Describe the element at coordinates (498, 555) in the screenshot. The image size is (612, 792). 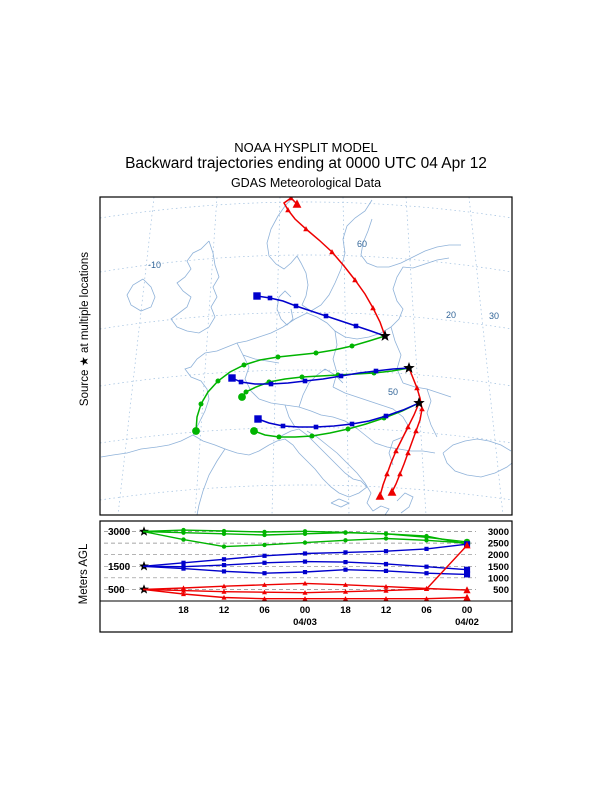
I see `y-axis-label-right: 2000` at that location.